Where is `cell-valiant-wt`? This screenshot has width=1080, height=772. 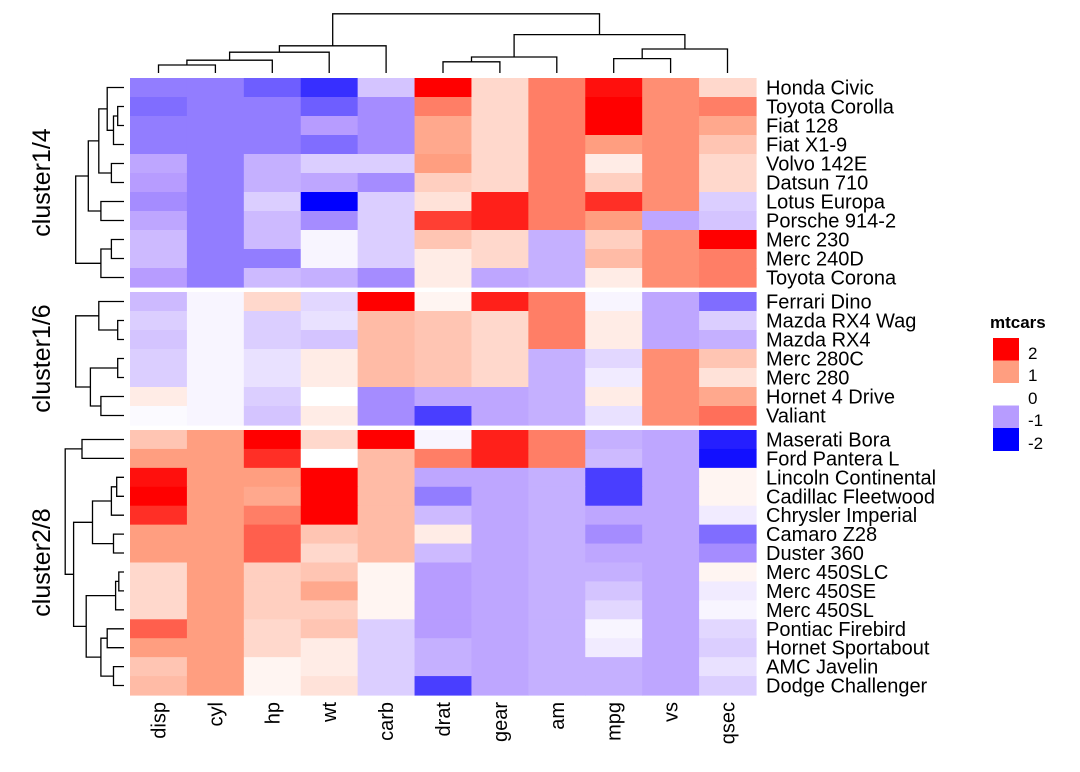 cell-valiant-wt is located at coordinates (329, 416).